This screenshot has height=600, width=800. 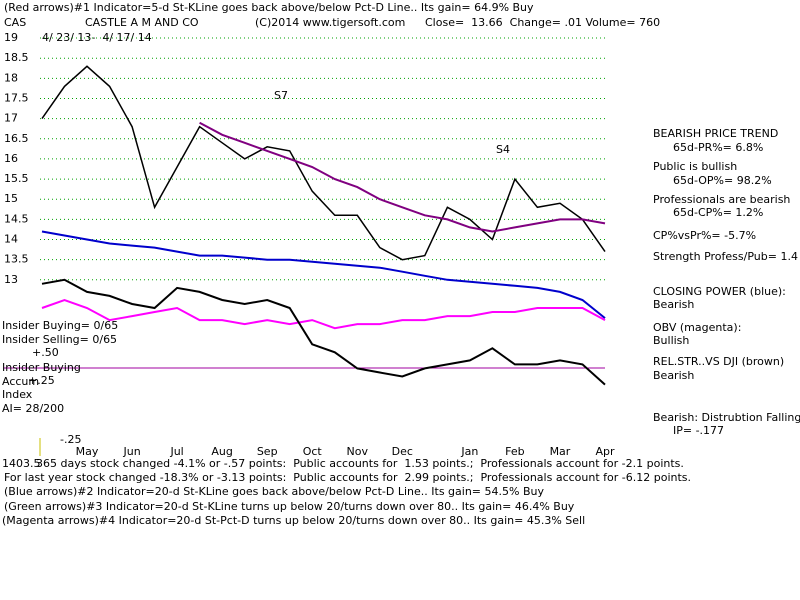 What do you see at coordinates (17, 394) in the screenshot?
I see `panel-label: Index` at bounding box center [17, 394].